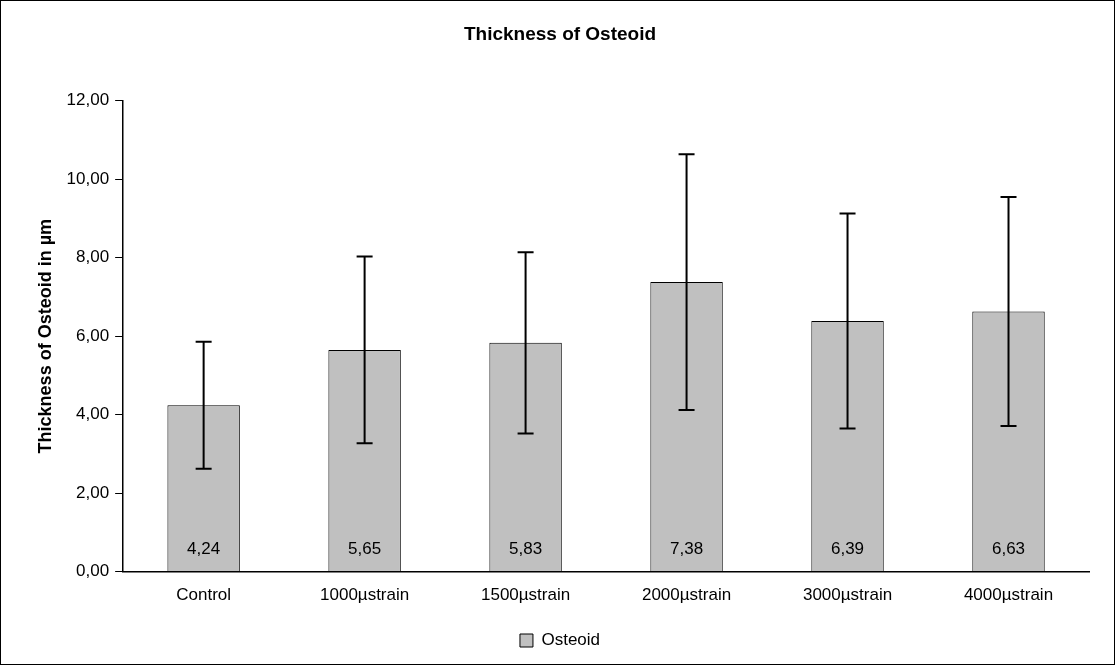  I want to click on legend-label: Osteoid, so click(571, 640).